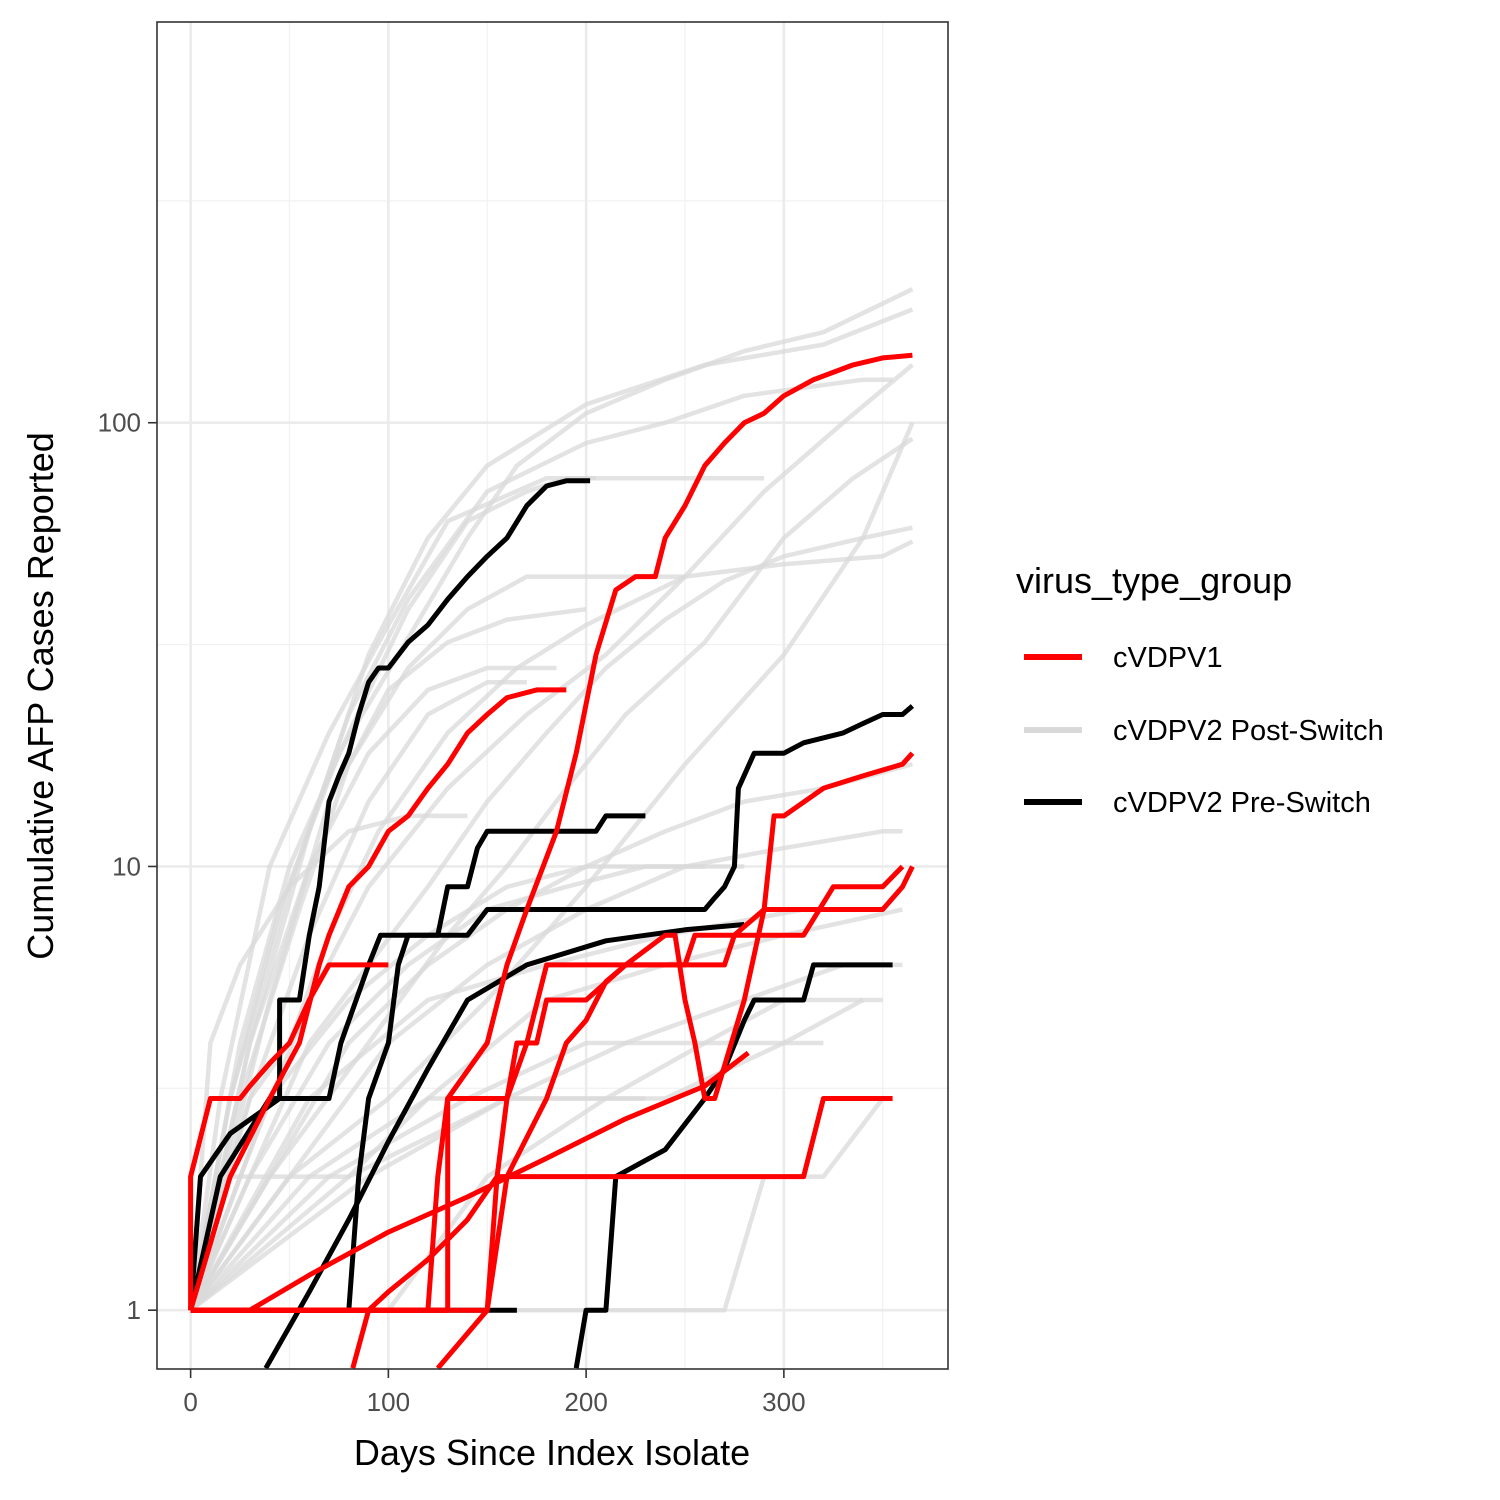 The height and width of the screenshot is (1500, 1500). What do you see at coordinates (134, 1310) in the screenshot?
I see `y-tick-label: 1` at bounding box center [134, 1310].